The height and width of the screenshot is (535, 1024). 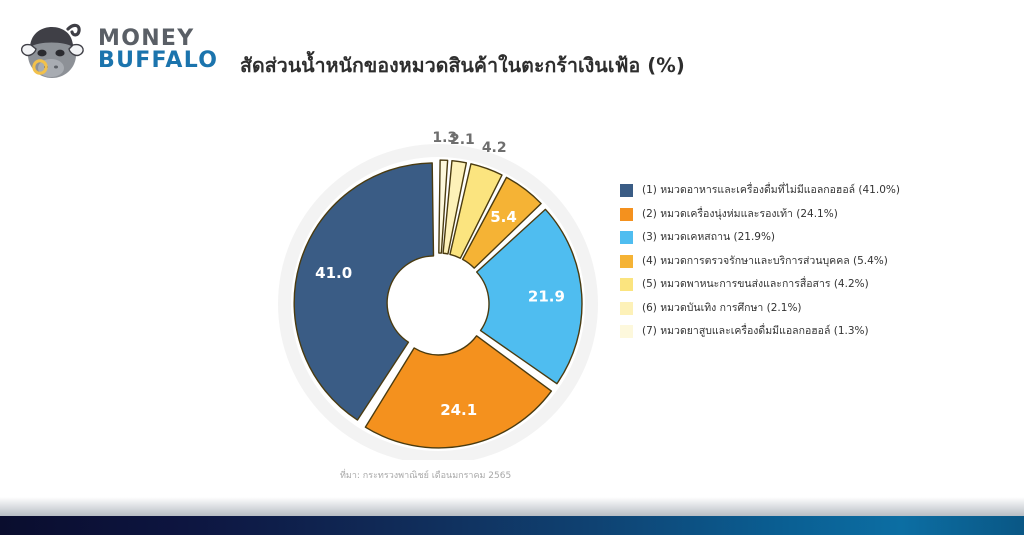 I want to click on pie-slice-value-label: 5.4, so click(x=503, y=217).